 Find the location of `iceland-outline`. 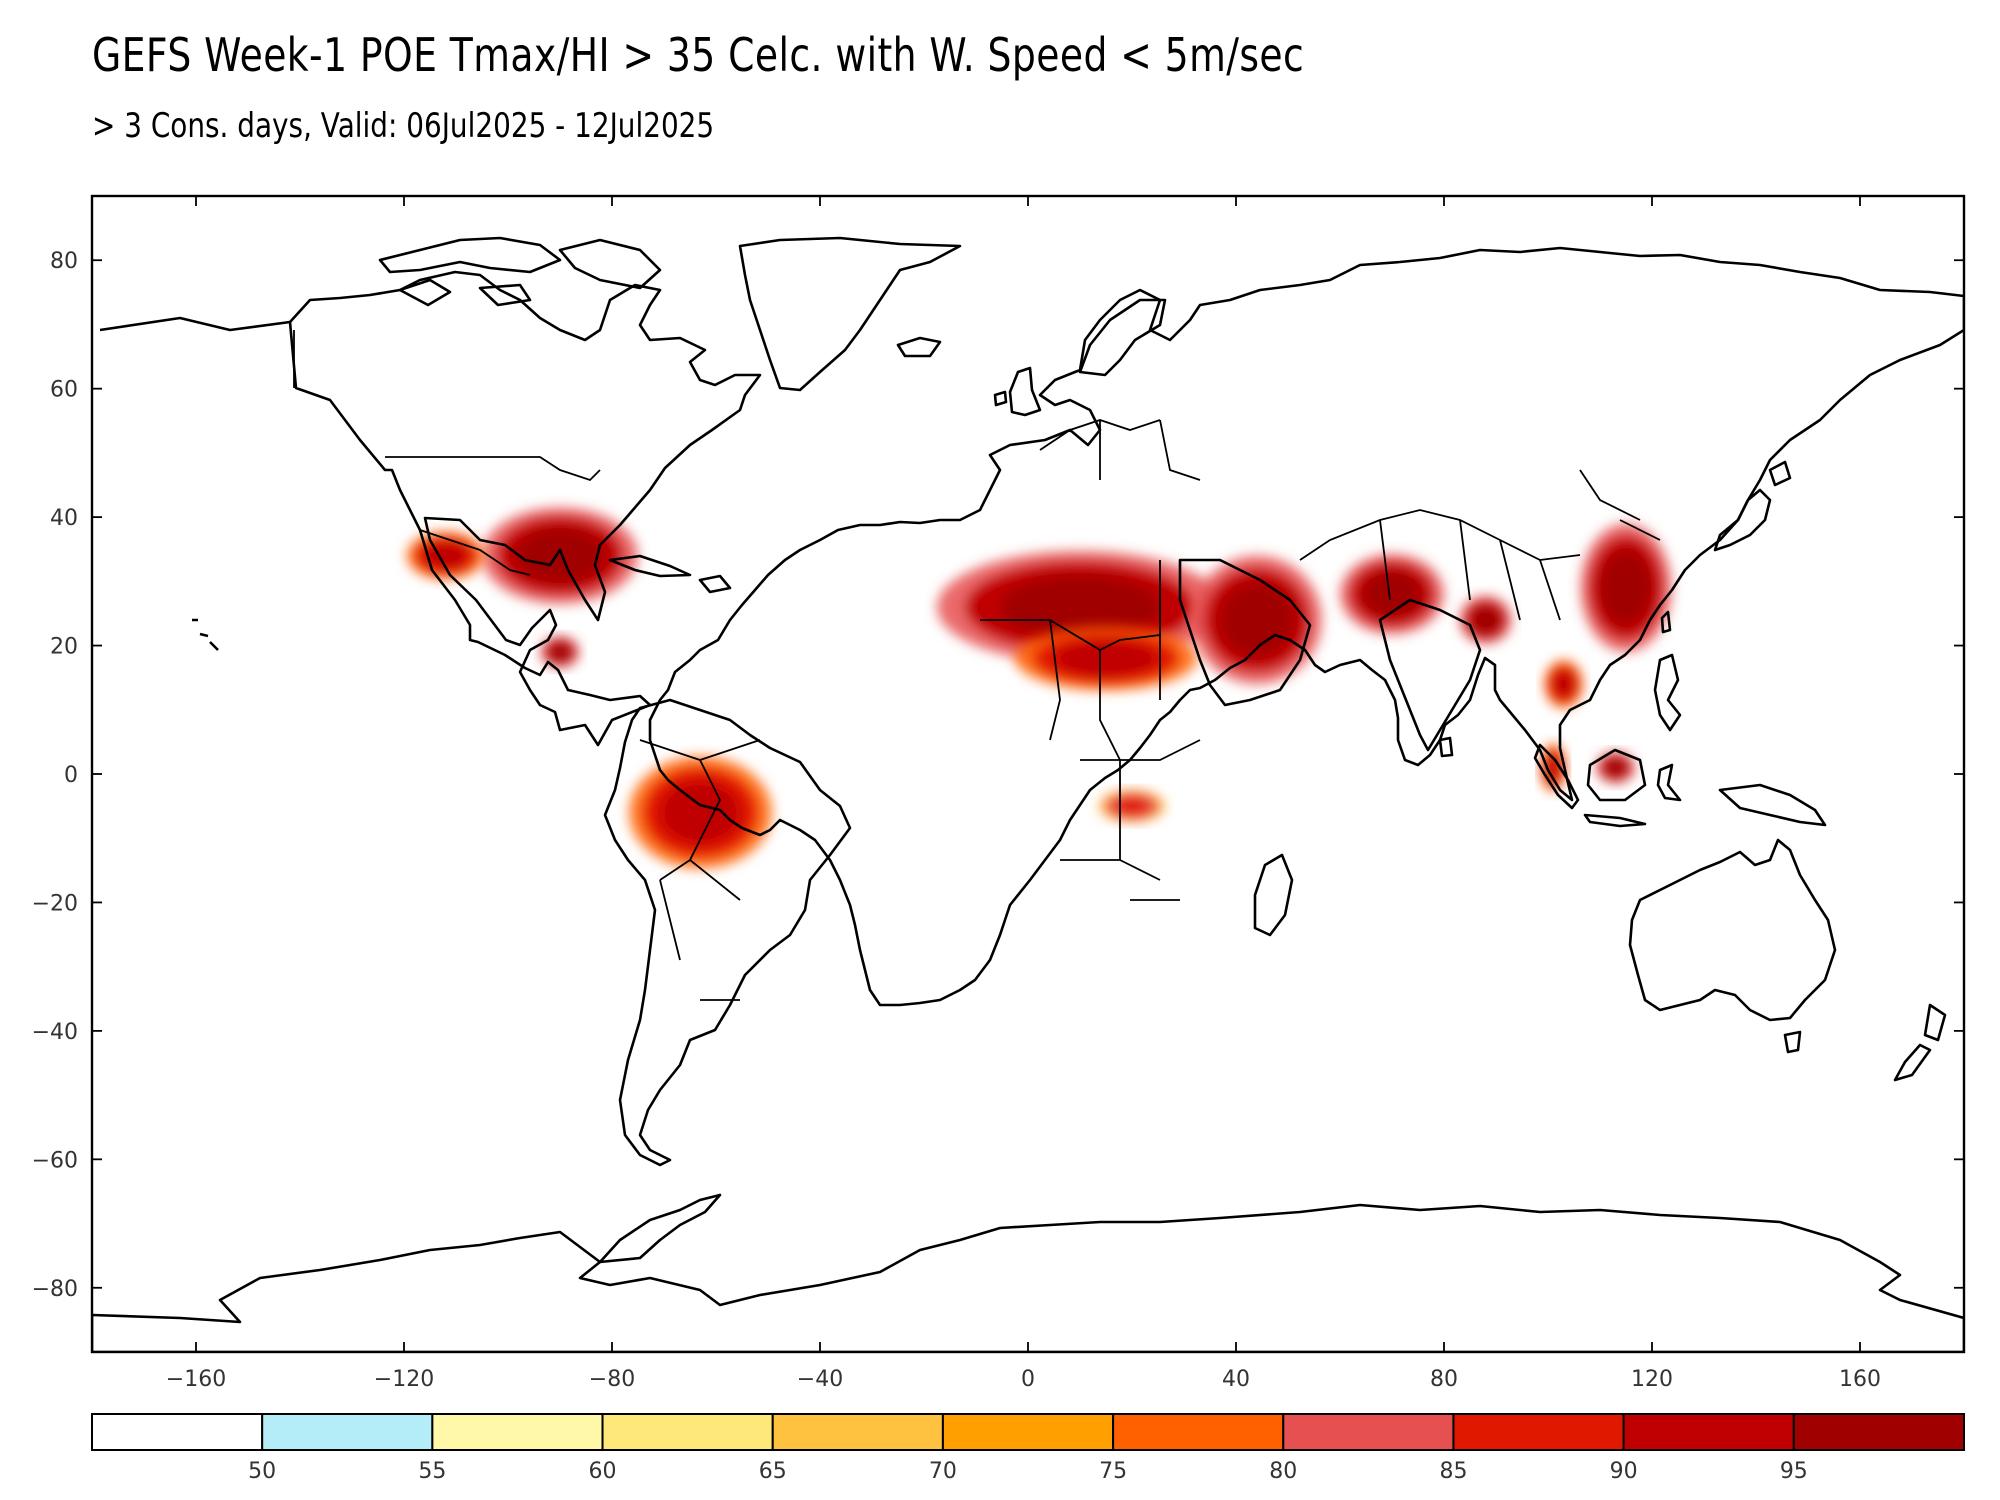

iceland-outline is located at coordinates (919, 347).